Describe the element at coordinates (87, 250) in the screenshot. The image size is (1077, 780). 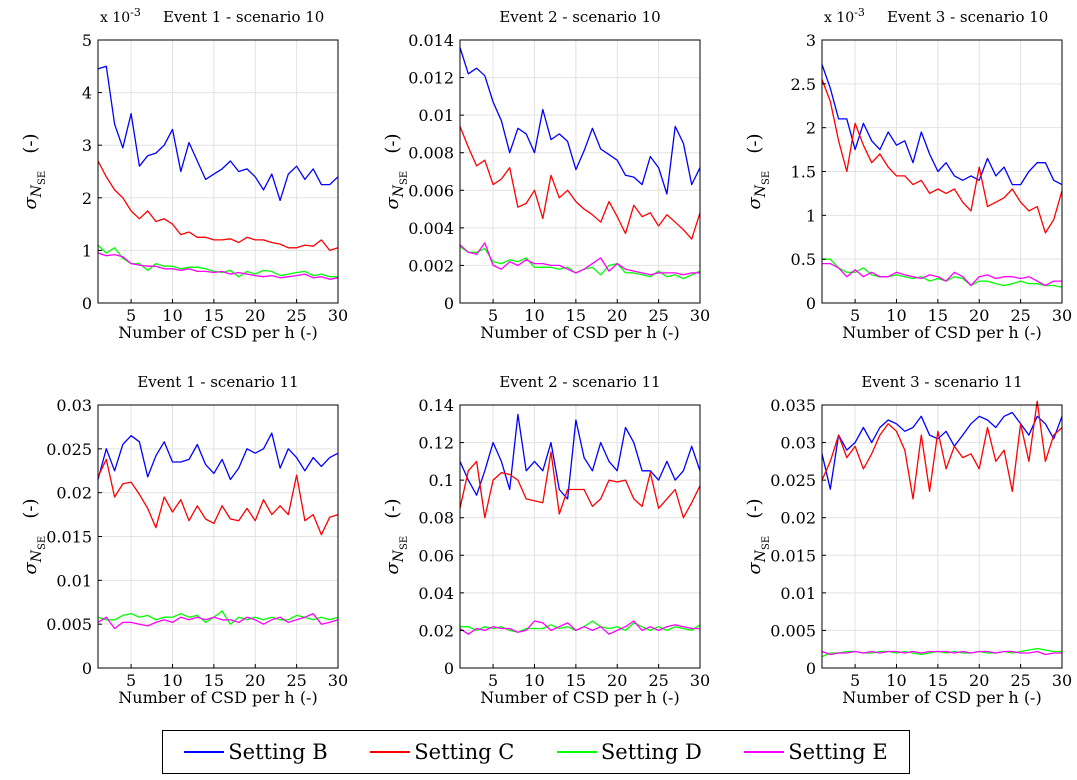
I see `chart-1-ytick-label-2: 1` at that location.